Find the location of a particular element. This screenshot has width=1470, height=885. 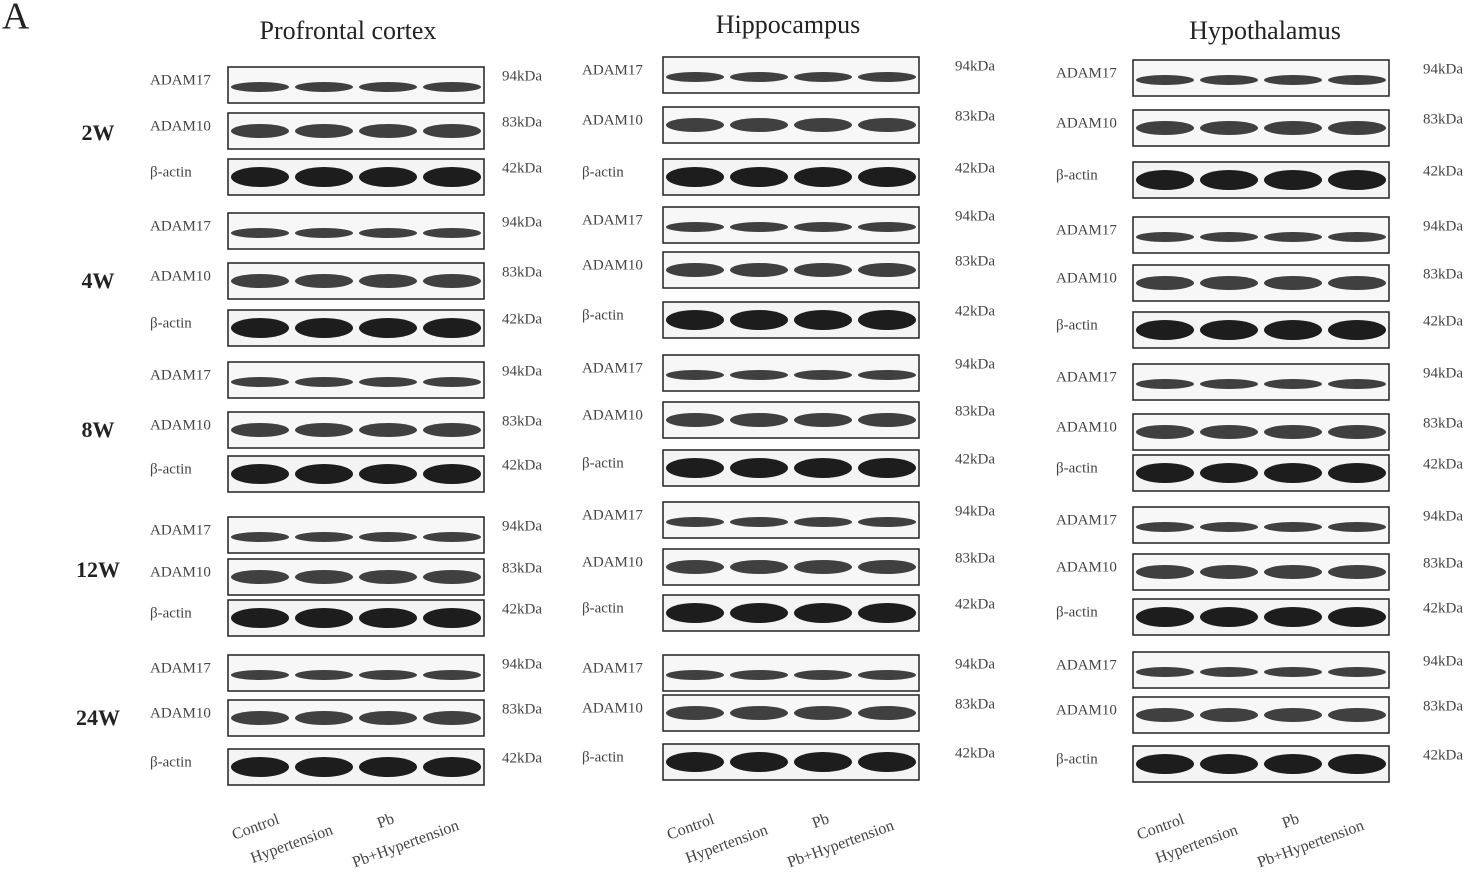

region-title: Hippocampus is located at coordinates (788, 24).